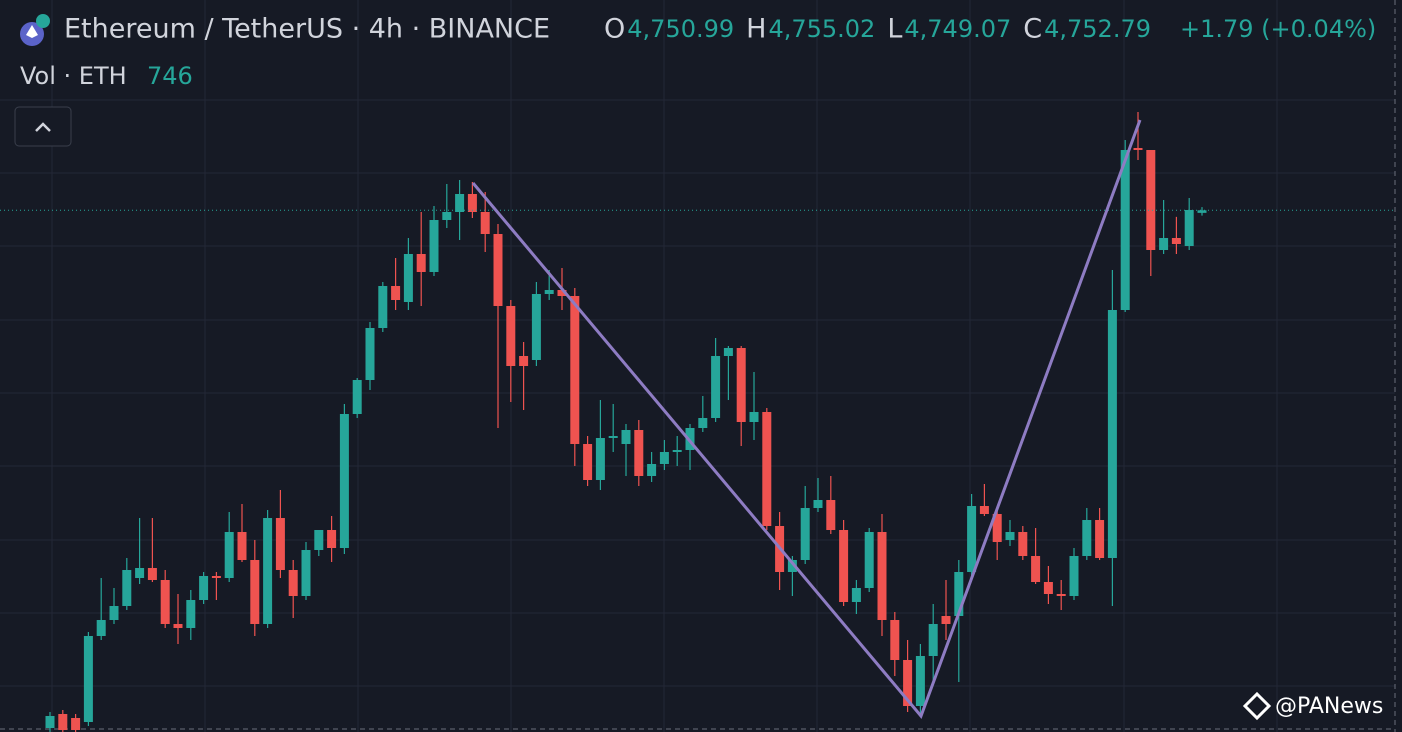  What do you see at coordinates (894, 29) in the screenshot?
I see `ohlc-key: L` at bounding box center [894, 29].